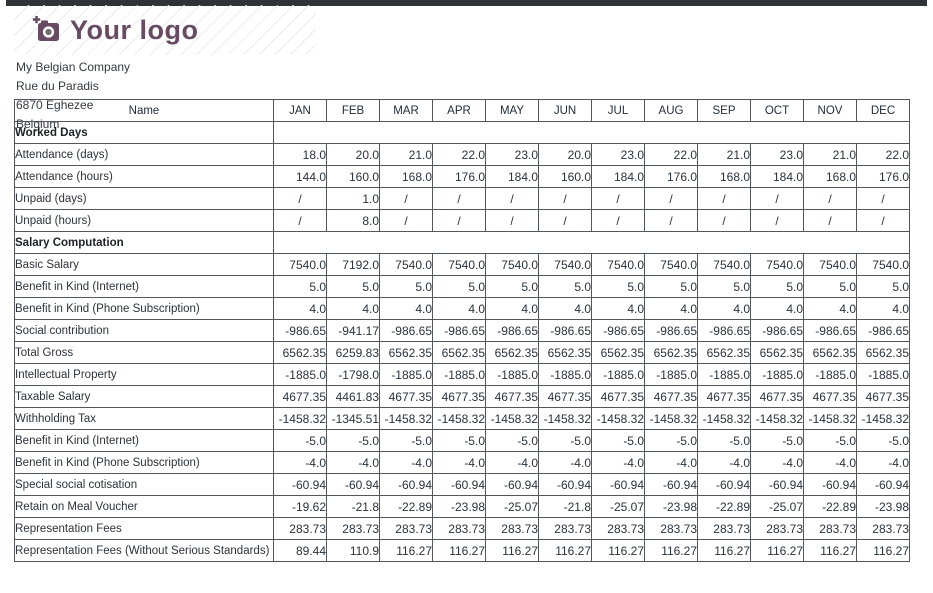  I want to click on cell-value: 184.0, so click(512, 176).